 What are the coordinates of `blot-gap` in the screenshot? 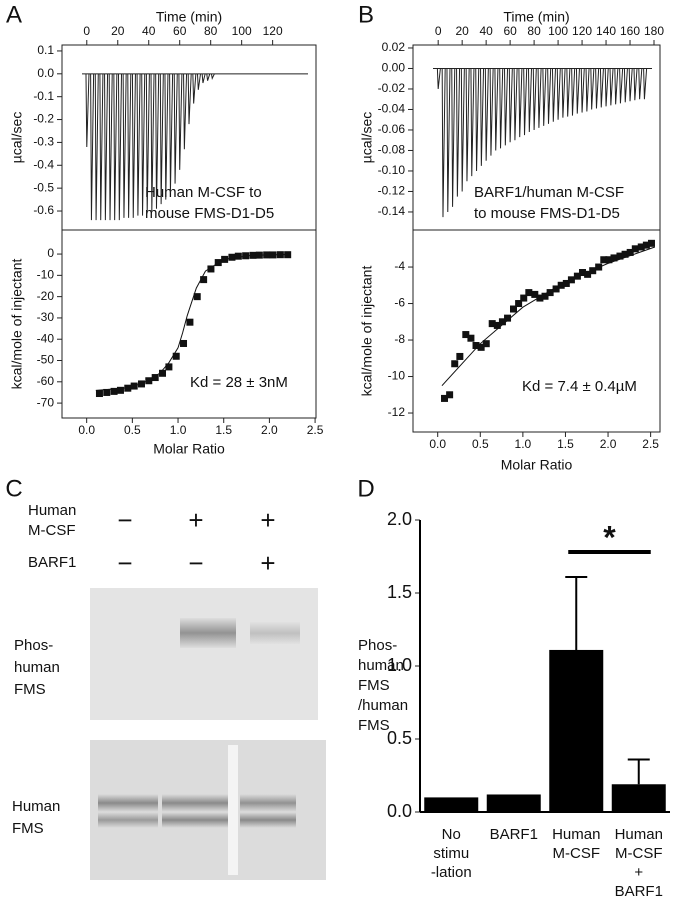 It's located at (233, 810).